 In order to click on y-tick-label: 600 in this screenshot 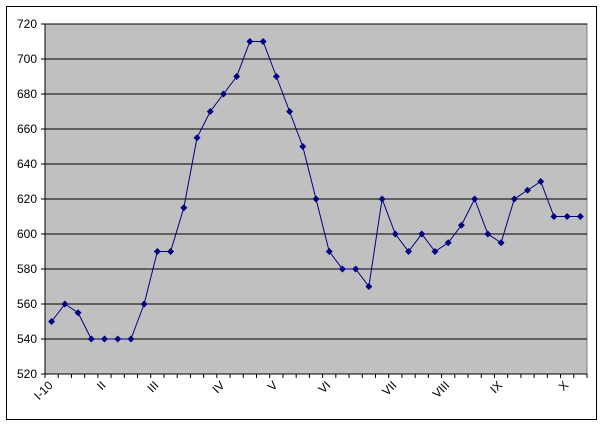, I will do `click(27, 234)`.